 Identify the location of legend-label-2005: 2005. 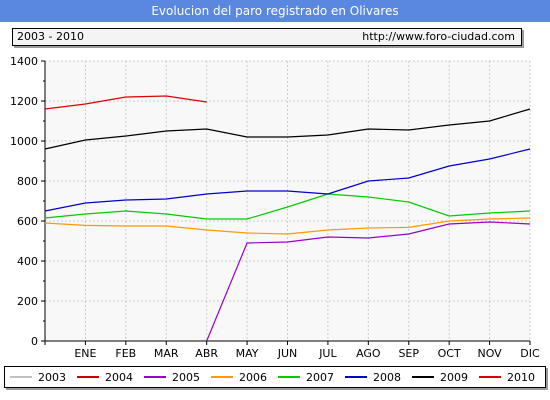
(186, 377).